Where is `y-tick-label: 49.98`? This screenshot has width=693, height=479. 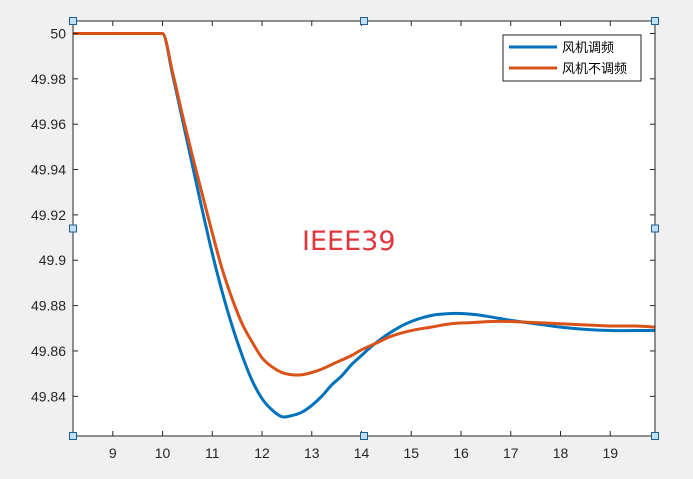 y-tick-label: 49.98 is located at coordinates (48, 79).